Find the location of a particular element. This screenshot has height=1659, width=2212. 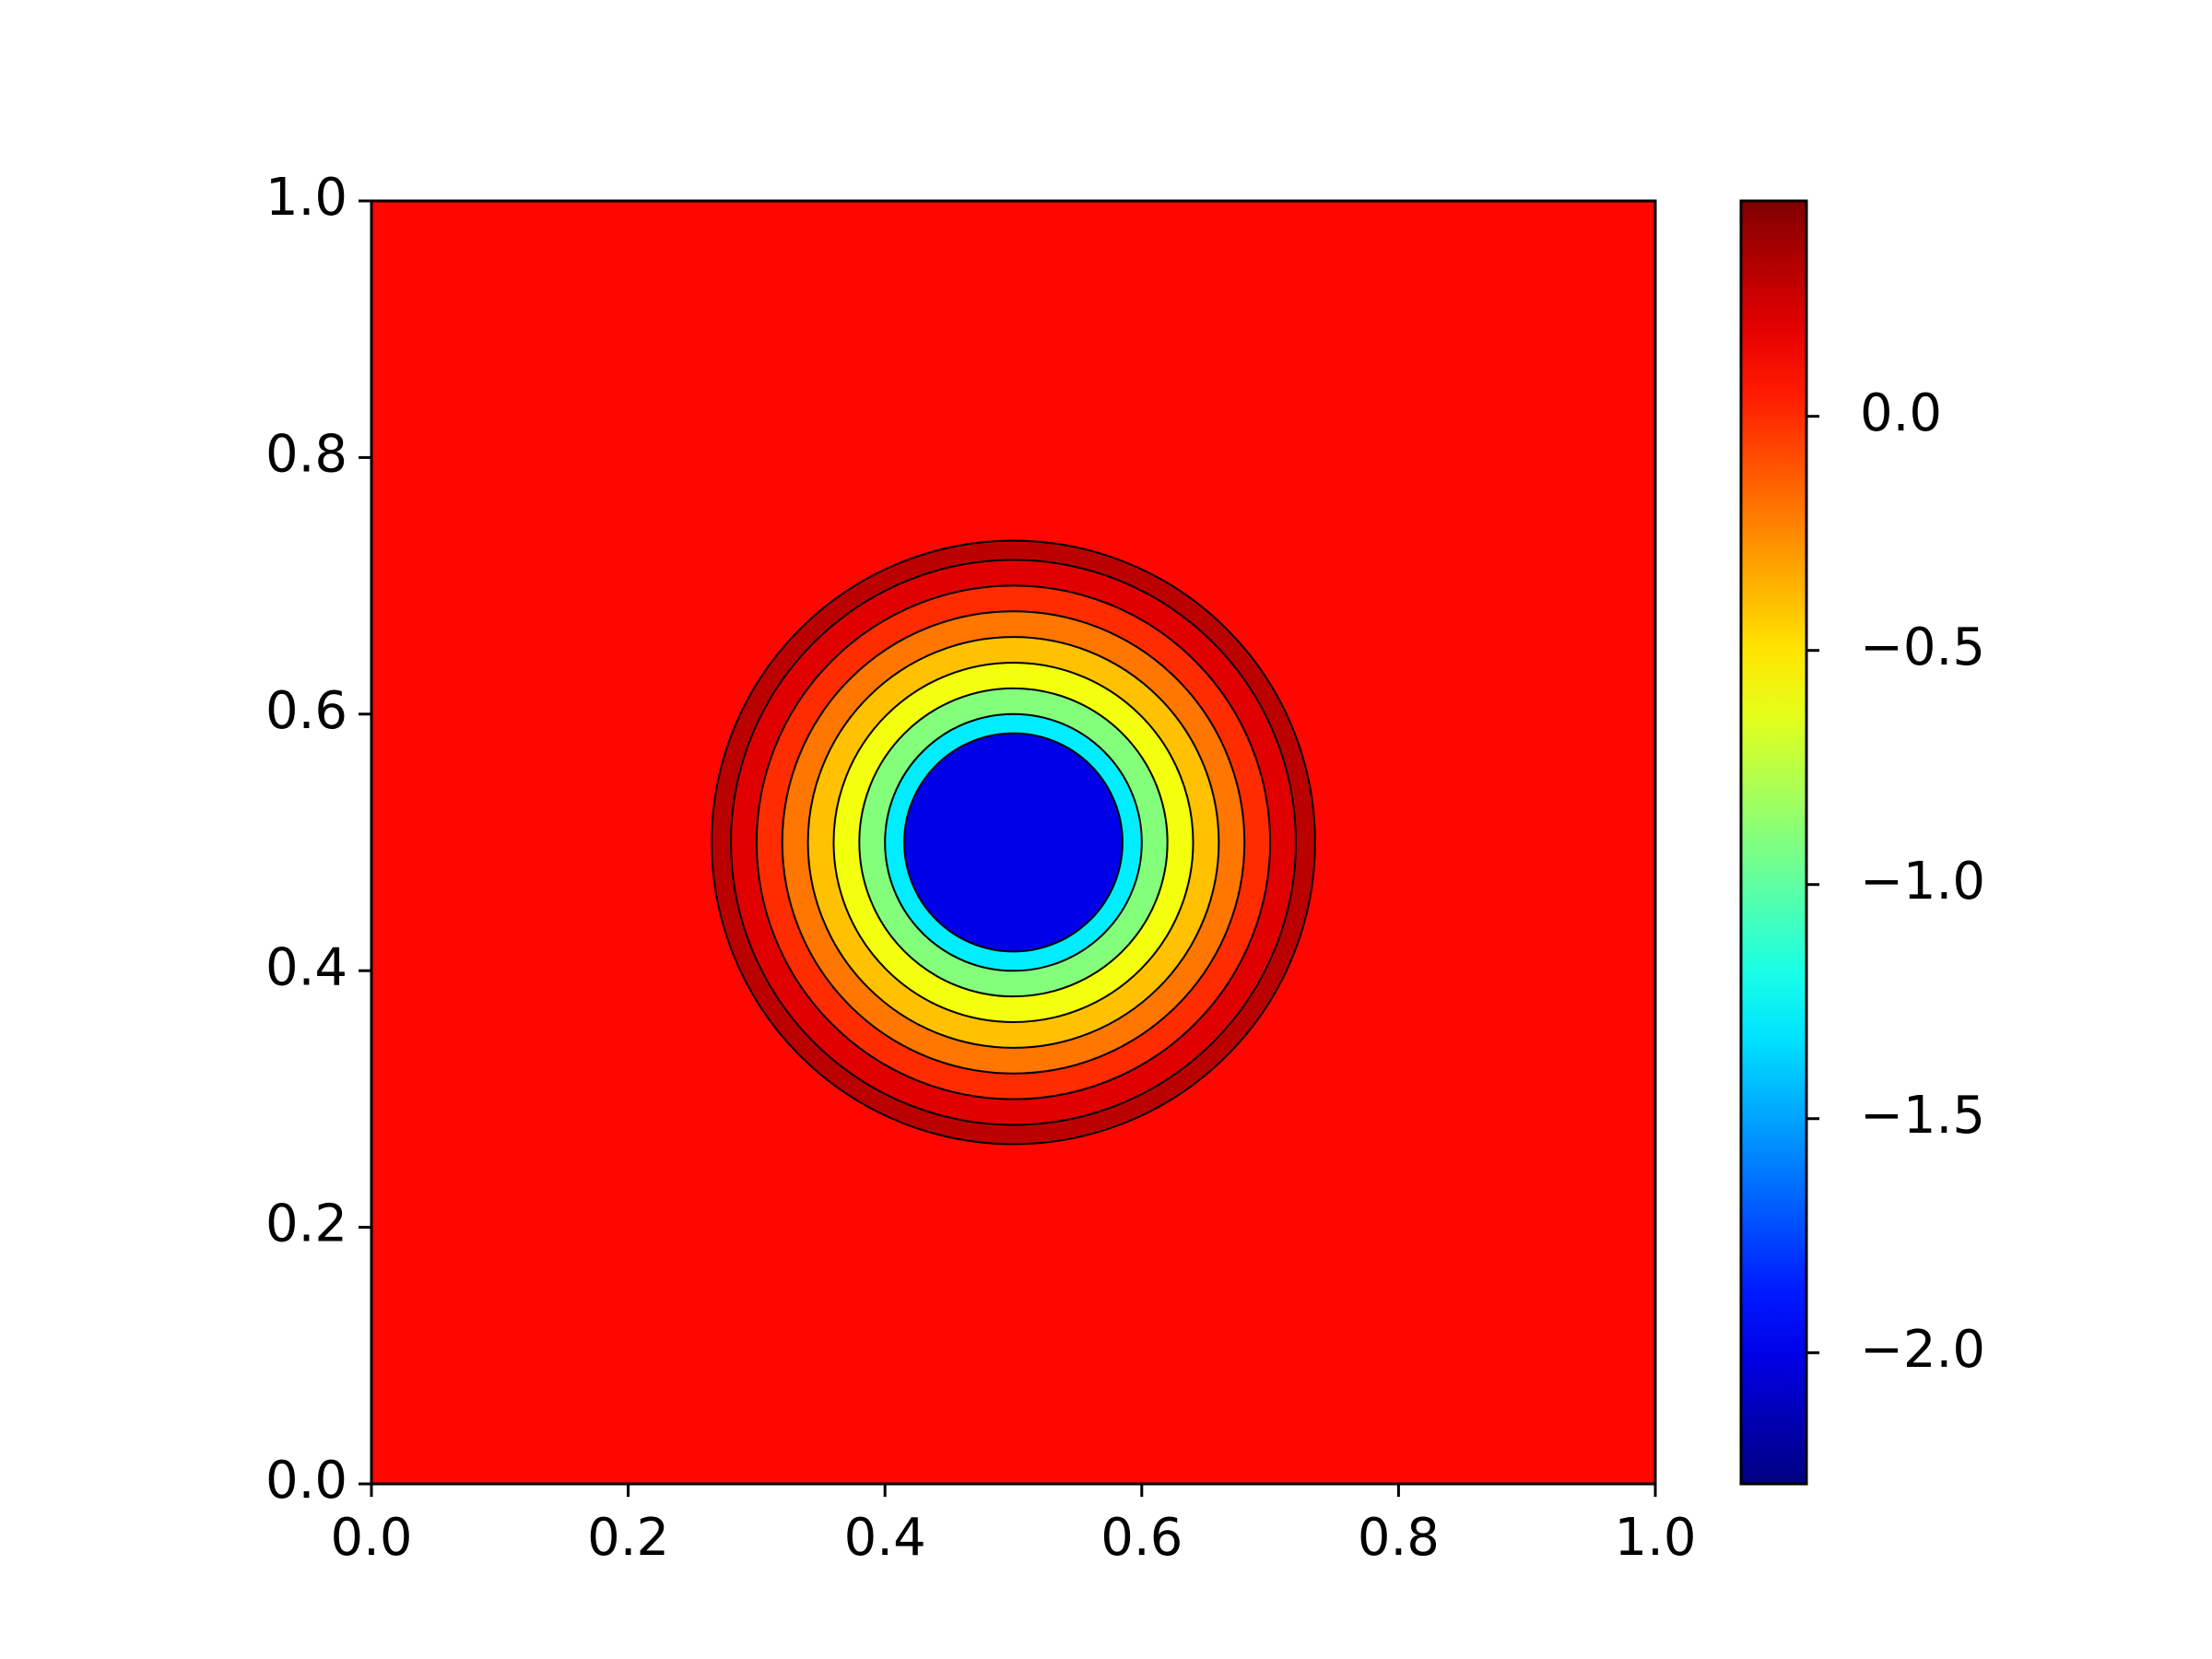

x-tick-label: 0.4 is located at coordinates (885, 1538).